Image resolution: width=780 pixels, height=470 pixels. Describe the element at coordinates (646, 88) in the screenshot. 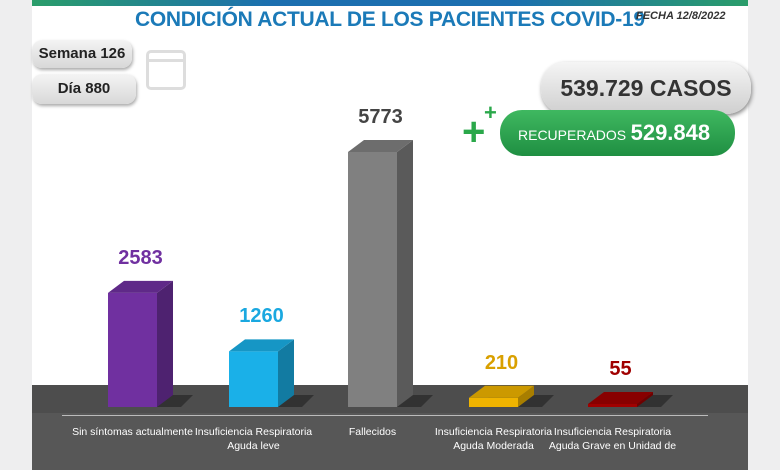

I see `total-cases: 539.729 CASOS` at that location.